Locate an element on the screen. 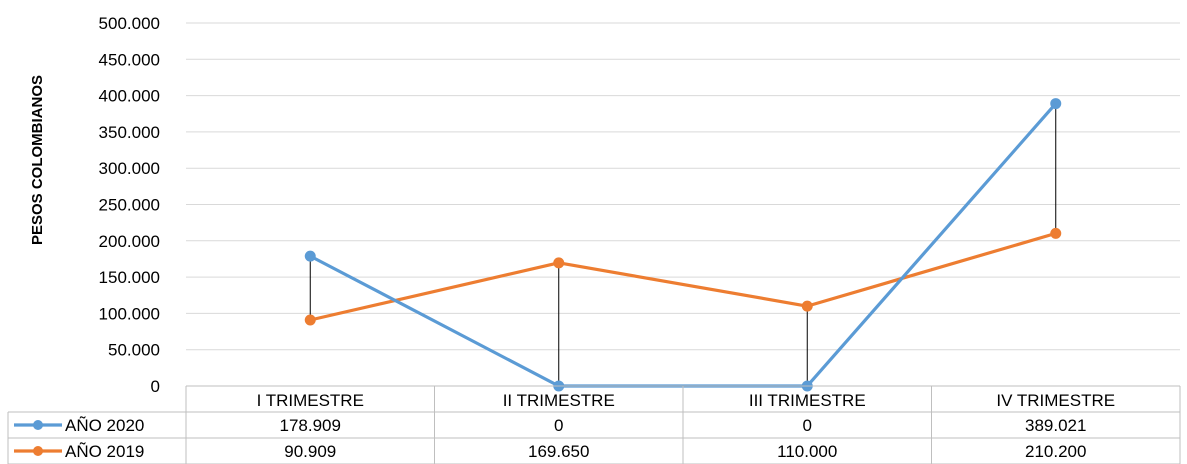 The width and height of the screenshot is (1187, 464). x-tick-label: IV TRIMESTRE is located at coordinates (1055, 400).